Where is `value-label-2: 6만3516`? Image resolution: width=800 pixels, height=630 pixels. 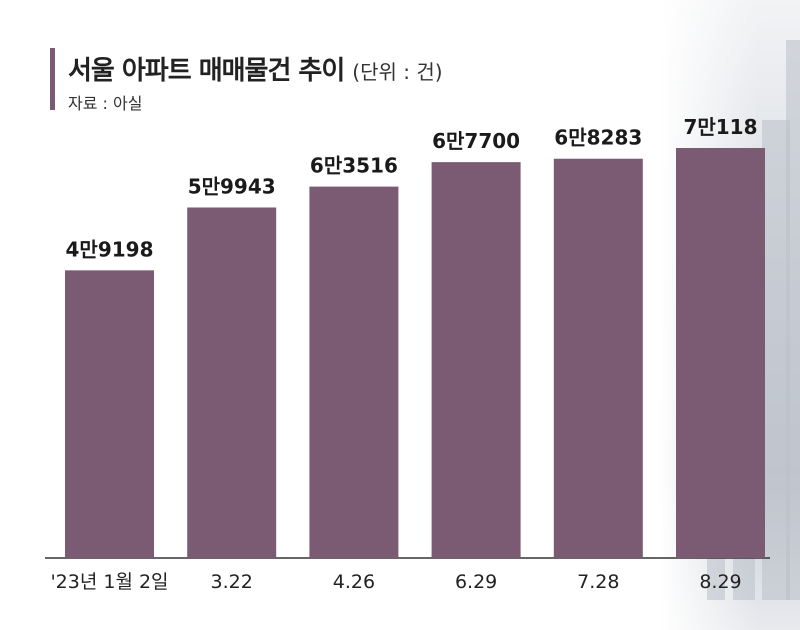
value-label-2: 6만3516 is located at coordinates (354, 166).